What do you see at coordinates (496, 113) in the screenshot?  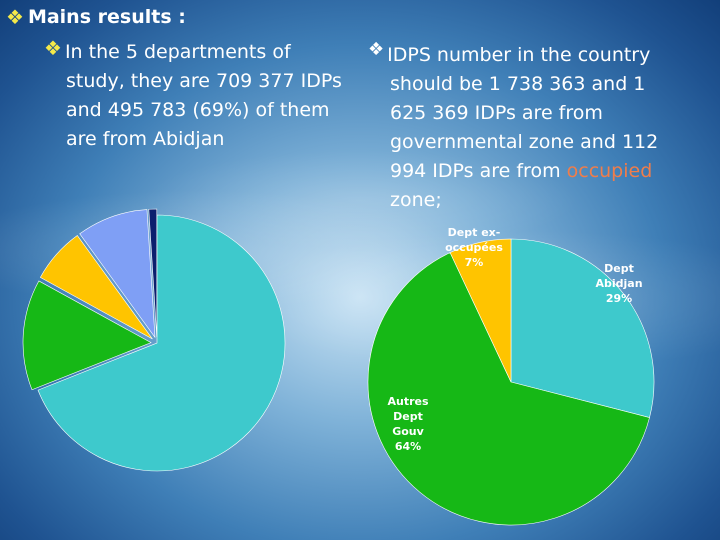 I see `right-line-3: 625 369 IDPs are from` at bounding box center [496, 113].